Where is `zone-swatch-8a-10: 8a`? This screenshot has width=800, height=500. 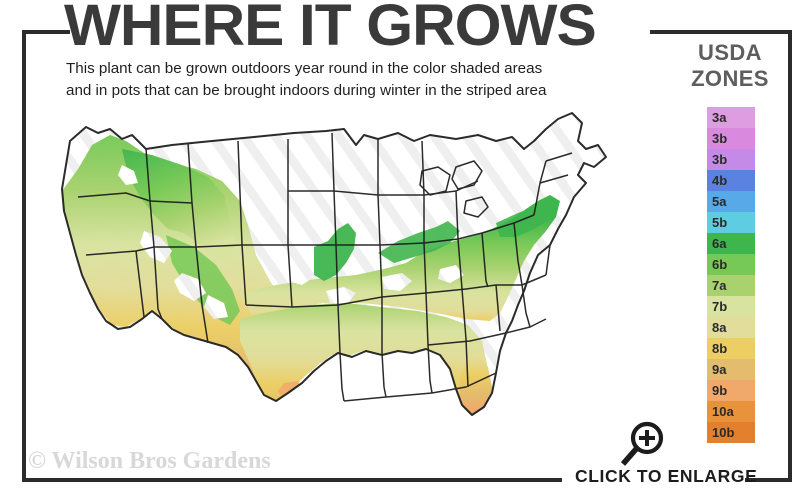
zone-swatch-8a-10: 8a is located at coordinates (731, 327).